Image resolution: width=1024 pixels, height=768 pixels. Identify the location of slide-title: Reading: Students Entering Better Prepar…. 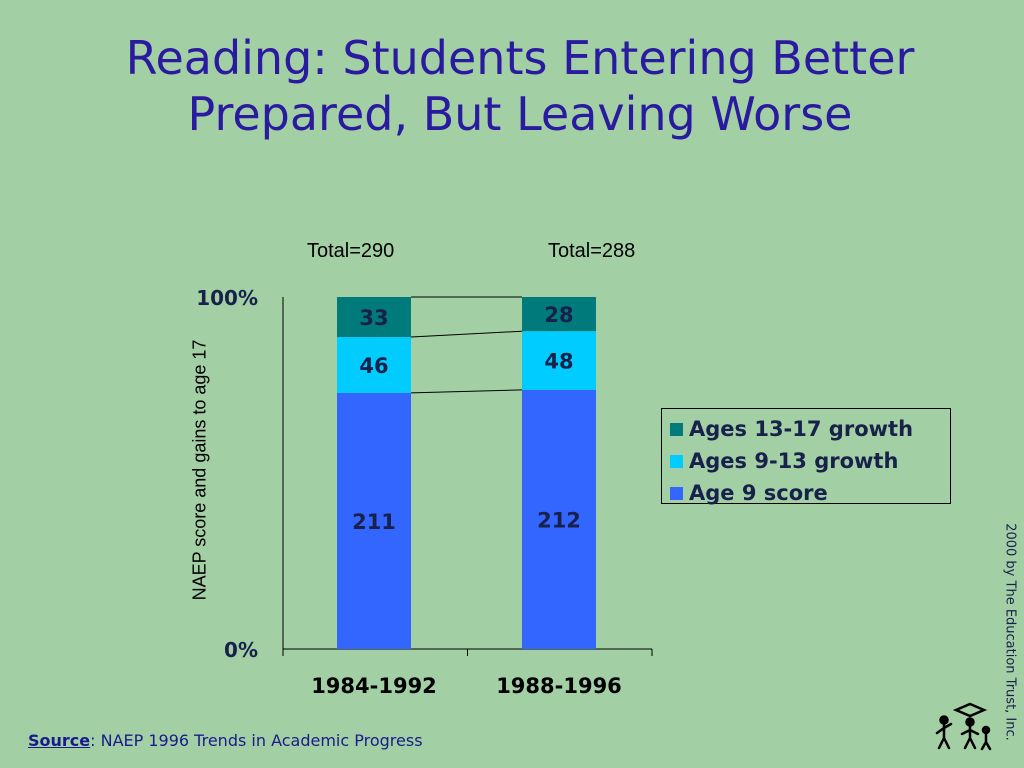
(520, 86).